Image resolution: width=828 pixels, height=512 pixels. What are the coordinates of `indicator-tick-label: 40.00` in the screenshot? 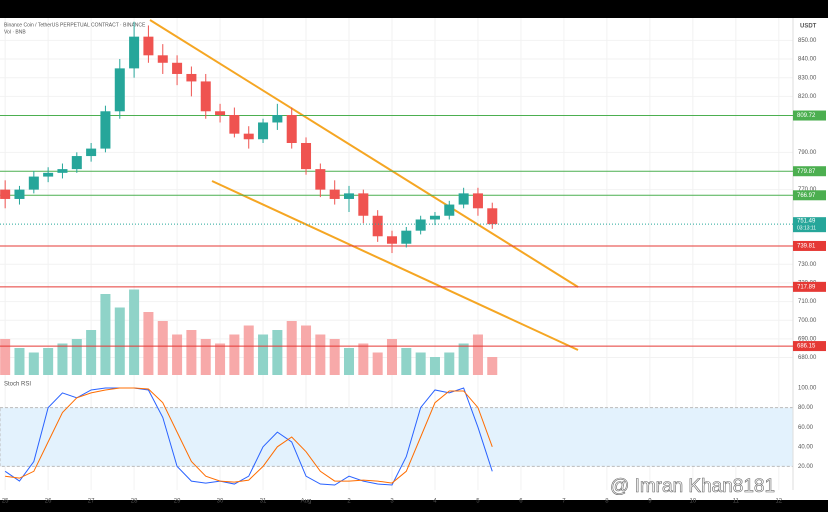 It's located at (806, 447).